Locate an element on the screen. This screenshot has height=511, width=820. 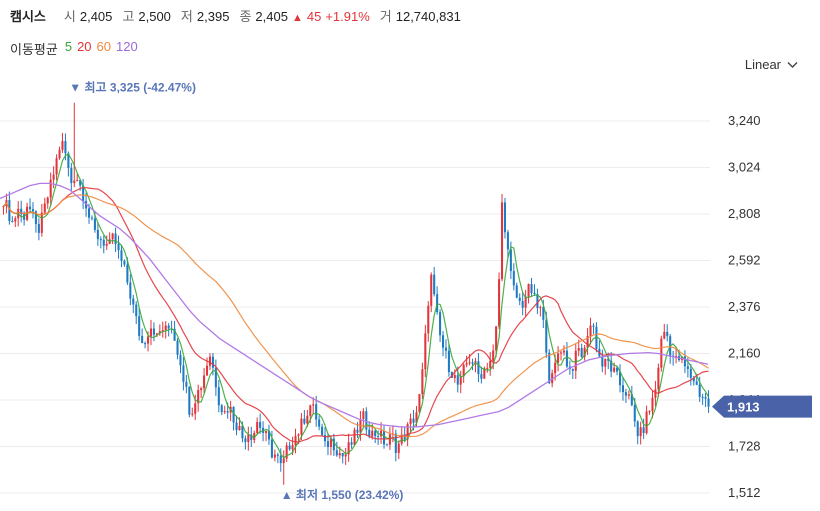
open-label: 시 is located at coordinates (69, 16).